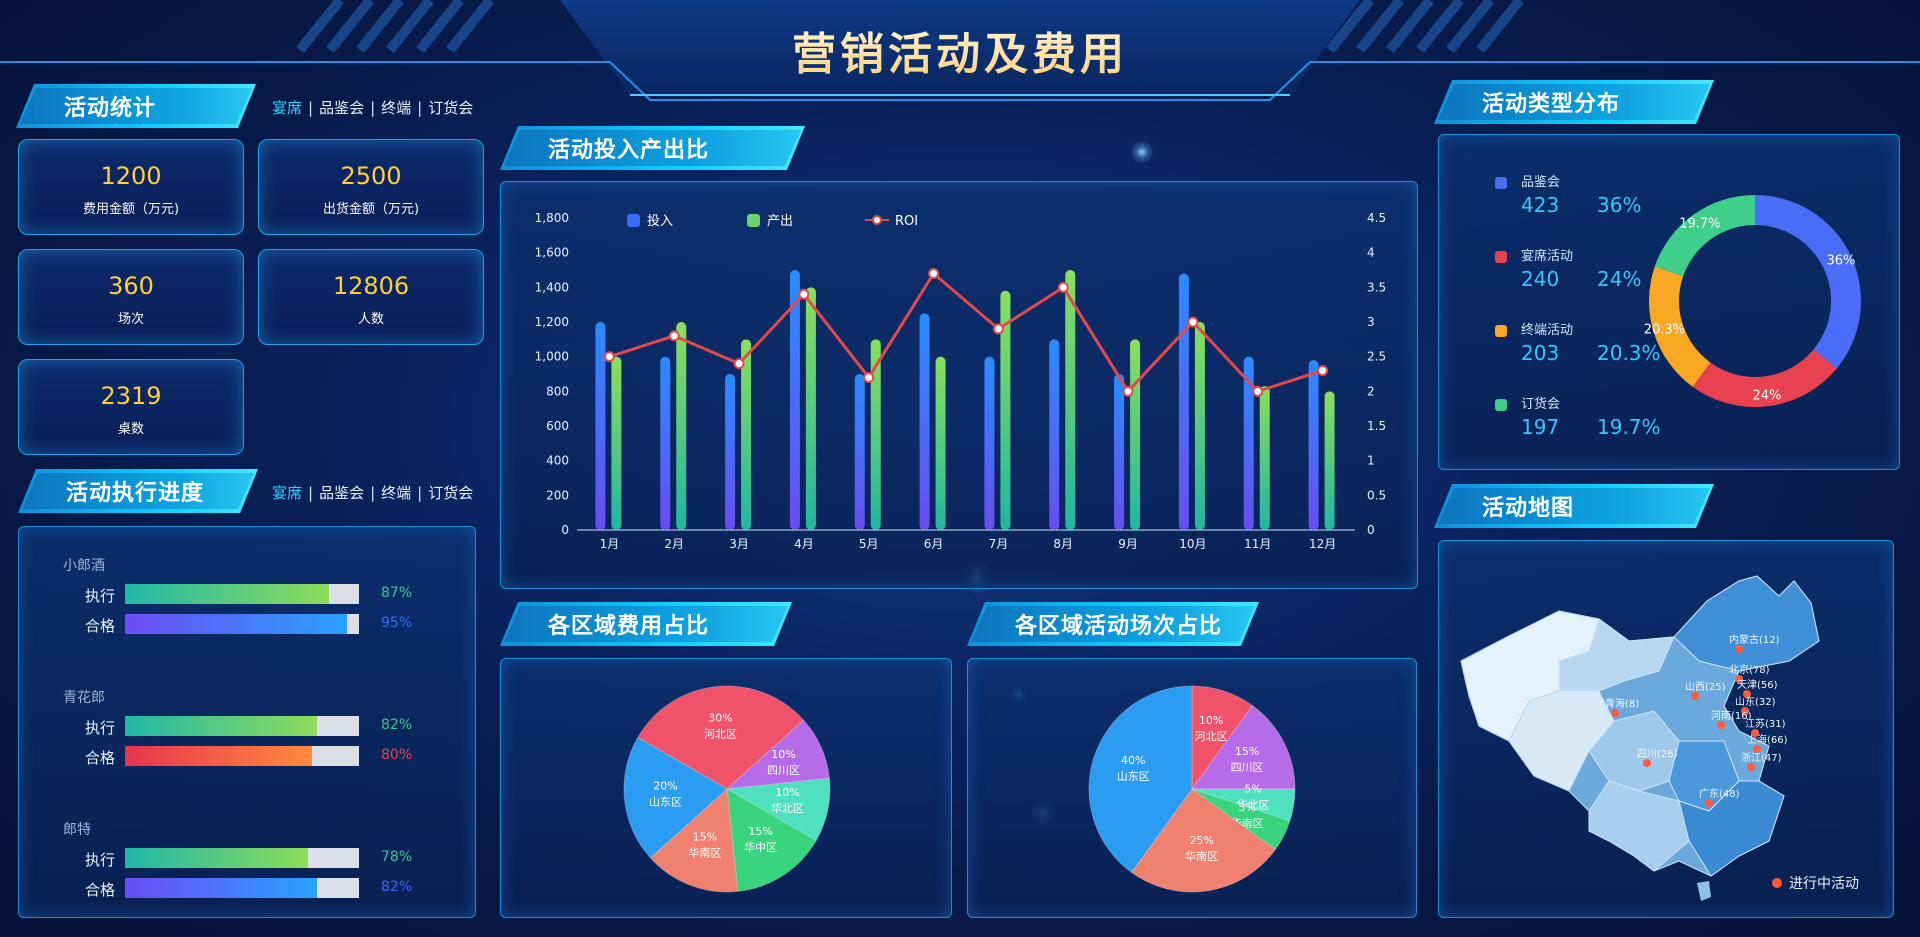 Image resolution: width=1920 pixels, height=937 pixels. I want to click on type-legend-item: 终端活动 203 20.3%, so click(1595, 347).